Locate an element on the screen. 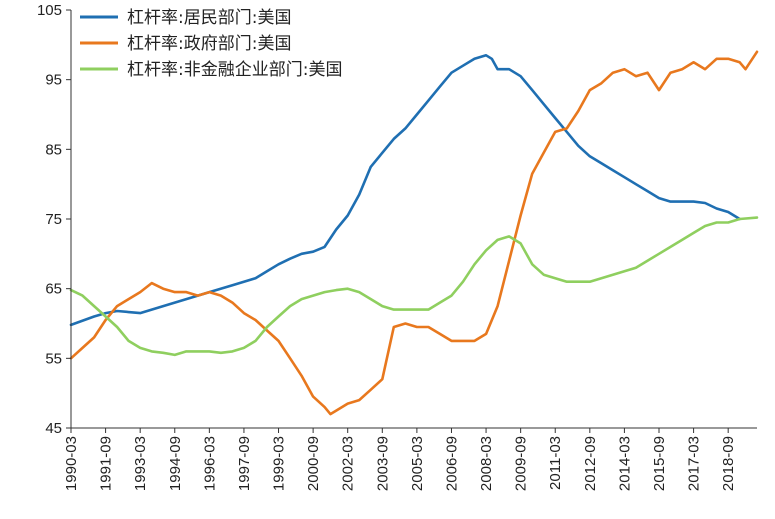 The height and width of the screenshot is (519, 775). y-tick-label: 45 is located at coordinates (53, 428).